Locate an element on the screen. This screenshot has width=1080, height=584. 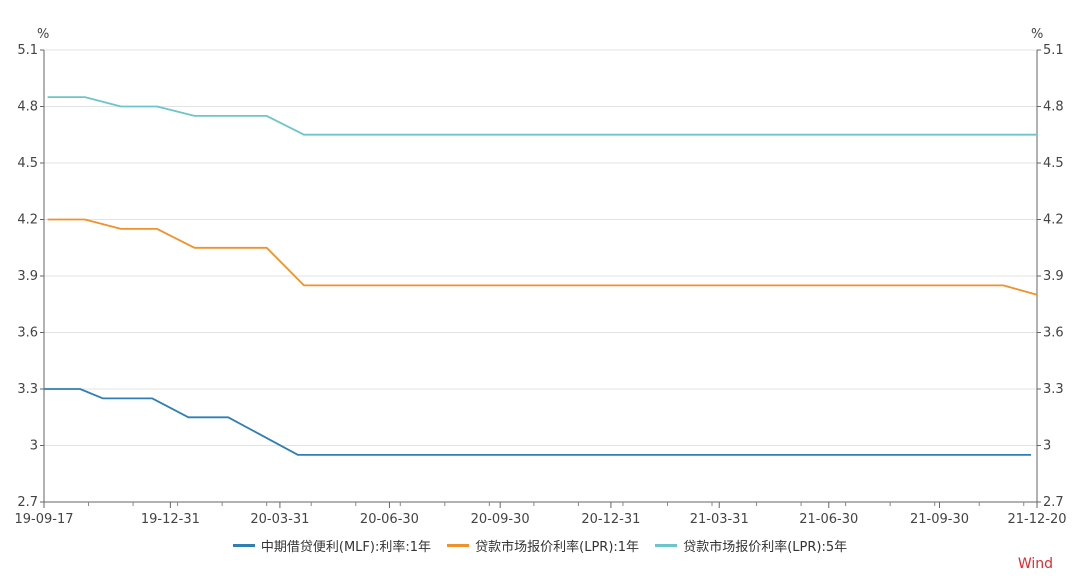
y-tick-label-left: 4.2 is located at coordinates (27, 220).